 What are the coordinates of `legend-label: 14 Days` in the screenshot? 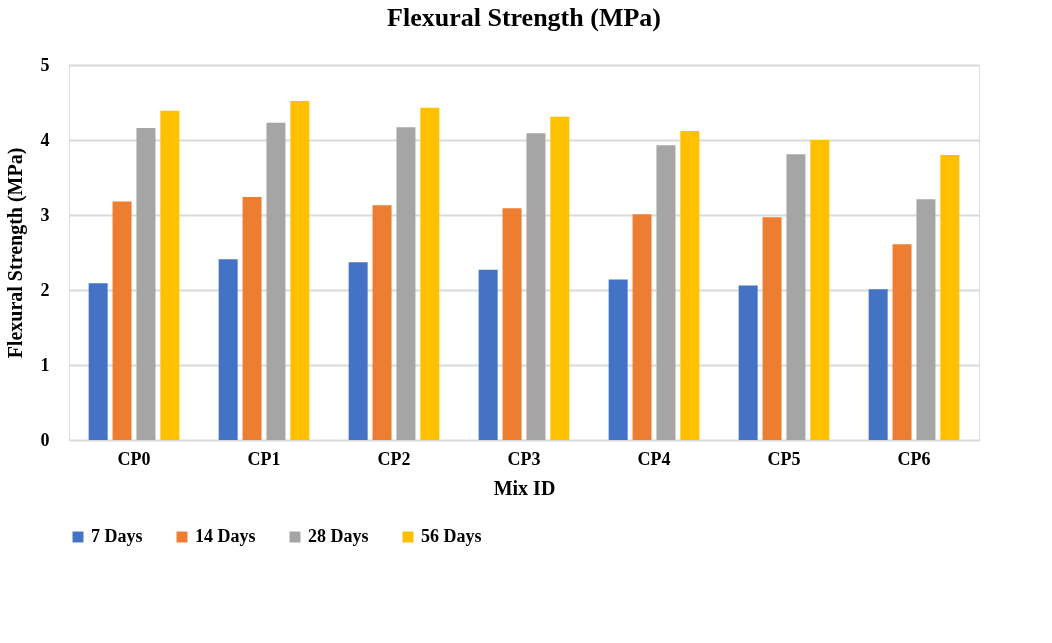 It's located at (225, 536).